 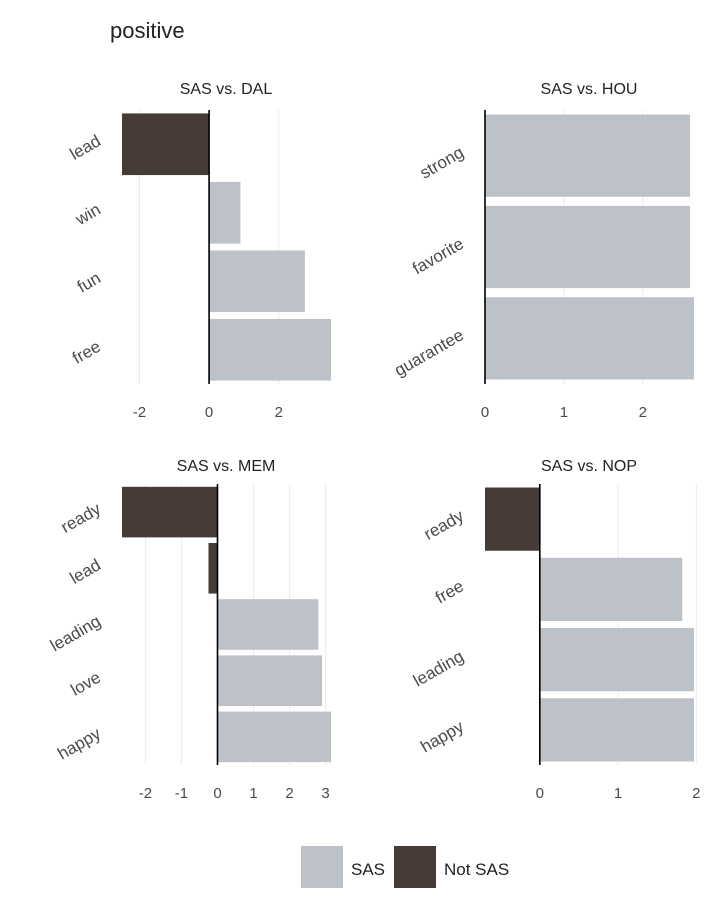 I want to click on bar-favorite, so click(x=588, y=247).